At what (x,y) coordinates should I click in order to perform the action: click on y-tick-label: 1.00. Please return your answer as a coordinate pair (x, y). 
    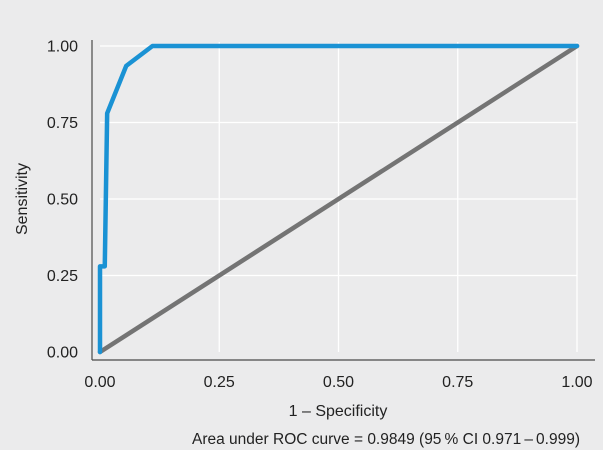
    Looking at the image, I should click on (62, 47).